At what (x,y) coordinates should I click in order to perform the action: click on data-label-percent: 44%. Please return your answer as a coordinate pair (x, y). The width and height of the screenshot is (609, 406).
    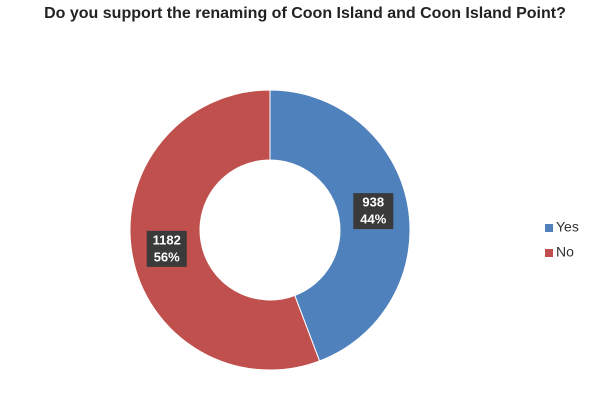
    Looking at the image, I should click on (373, 219).